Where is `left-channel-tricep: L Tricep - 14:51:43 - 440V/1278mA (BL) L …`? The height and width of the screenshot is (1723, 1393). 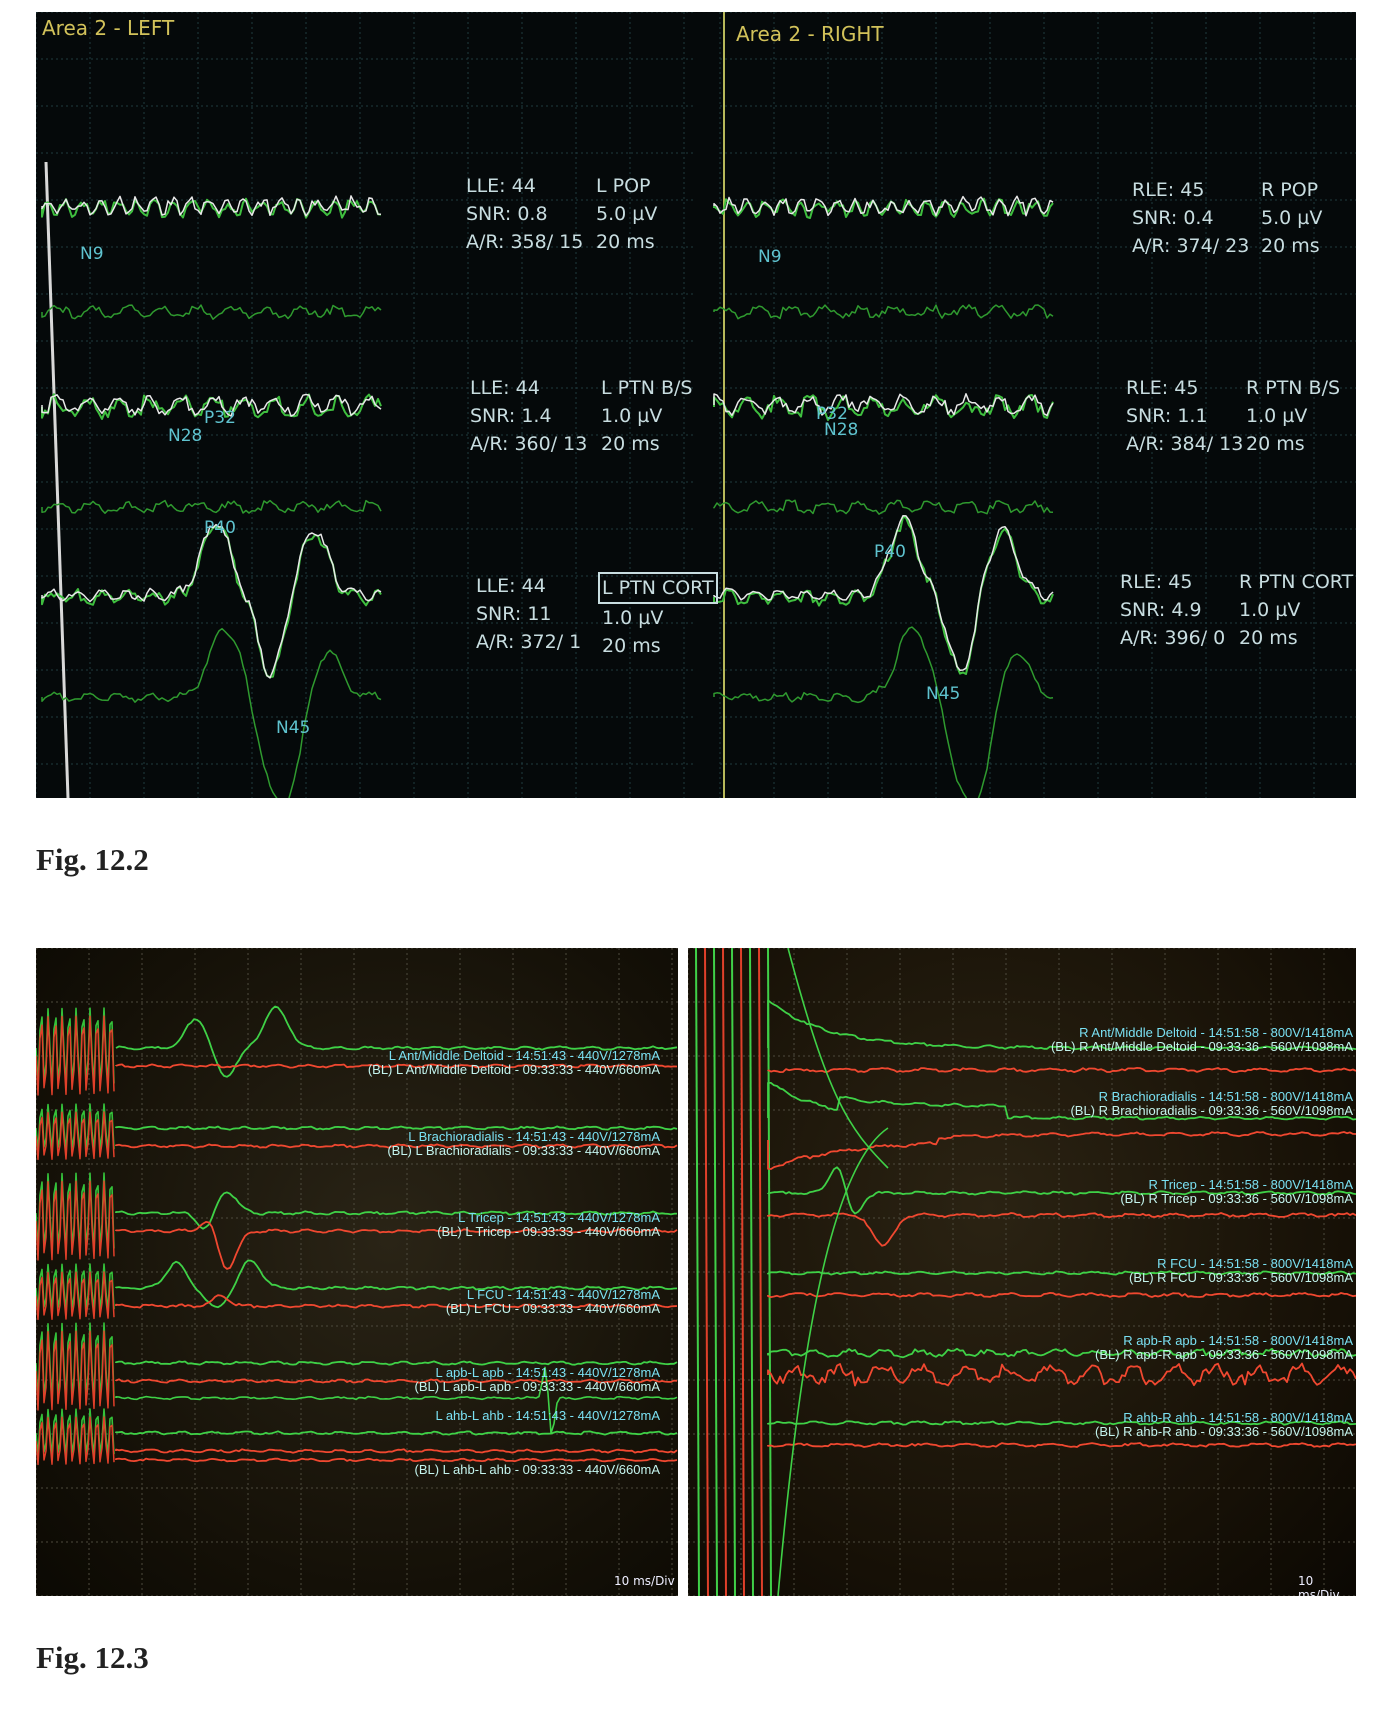
left-channel-tricep: L Tricep - 14:51:43 - 440V/1278mA (BL) L … is located at coordinates (548, 1224).